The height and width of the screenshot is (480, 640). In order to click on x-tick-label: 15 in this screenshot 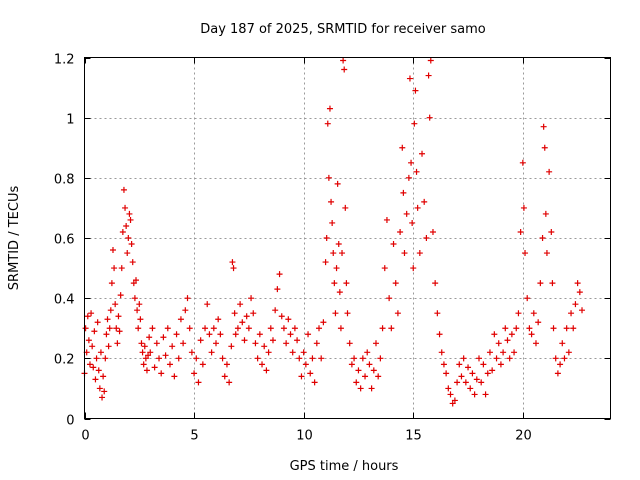, I will do `click(413, 436)`.